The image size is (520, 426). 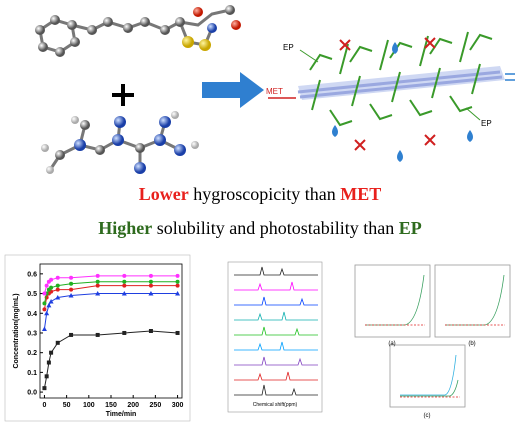 What do you see at coordinates (178, 405) in the screenshot?
I see `x-tick-label: 300` at bounding box center [178, 405].